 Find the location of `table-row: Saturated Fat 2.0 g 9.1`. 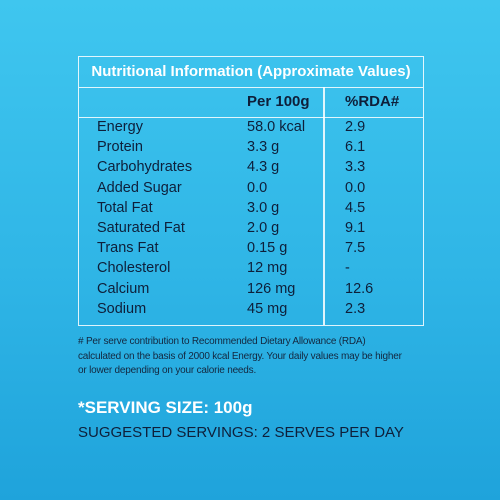

table-row: Saturated Fat 2.0 g 9.1 is located at coordinates (251, 230).